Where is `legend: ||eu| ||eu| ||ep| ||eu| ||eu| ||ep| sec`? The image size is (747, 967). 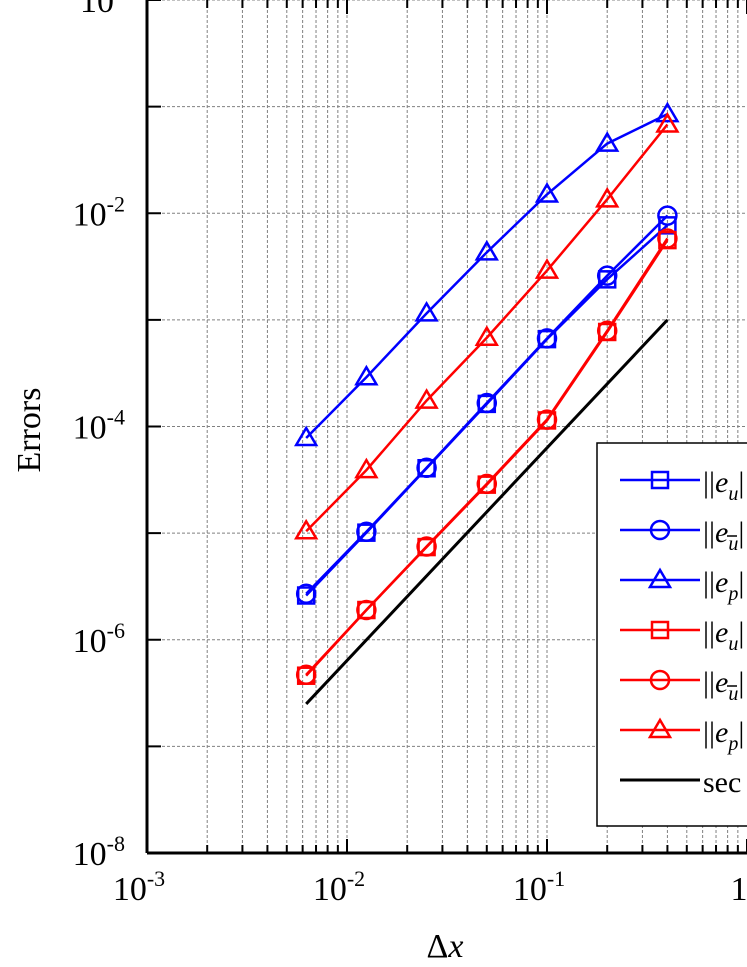
legend: ||eu| ||eu| ||ep| ||eu| ||eu| ||ep| sec is located at coordinates (671, 634).